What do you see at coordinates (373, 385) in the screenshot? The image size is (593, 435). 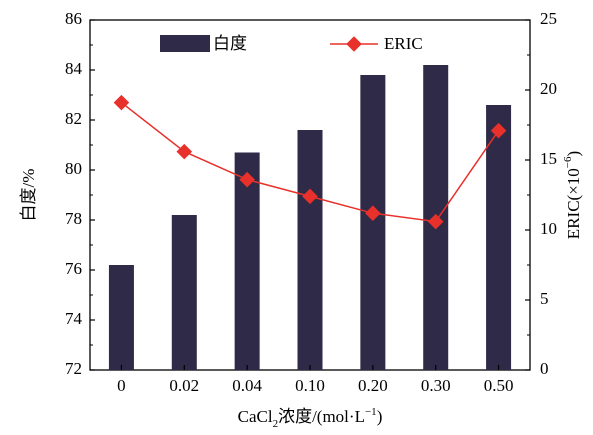 I see `x-tick-label: 0.20` at bounding box center [373, 385].